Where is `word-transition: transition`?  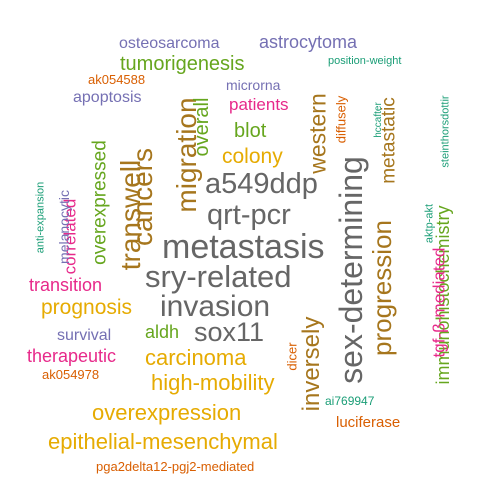
word-transition: transition is located at coordinates (66, 285).